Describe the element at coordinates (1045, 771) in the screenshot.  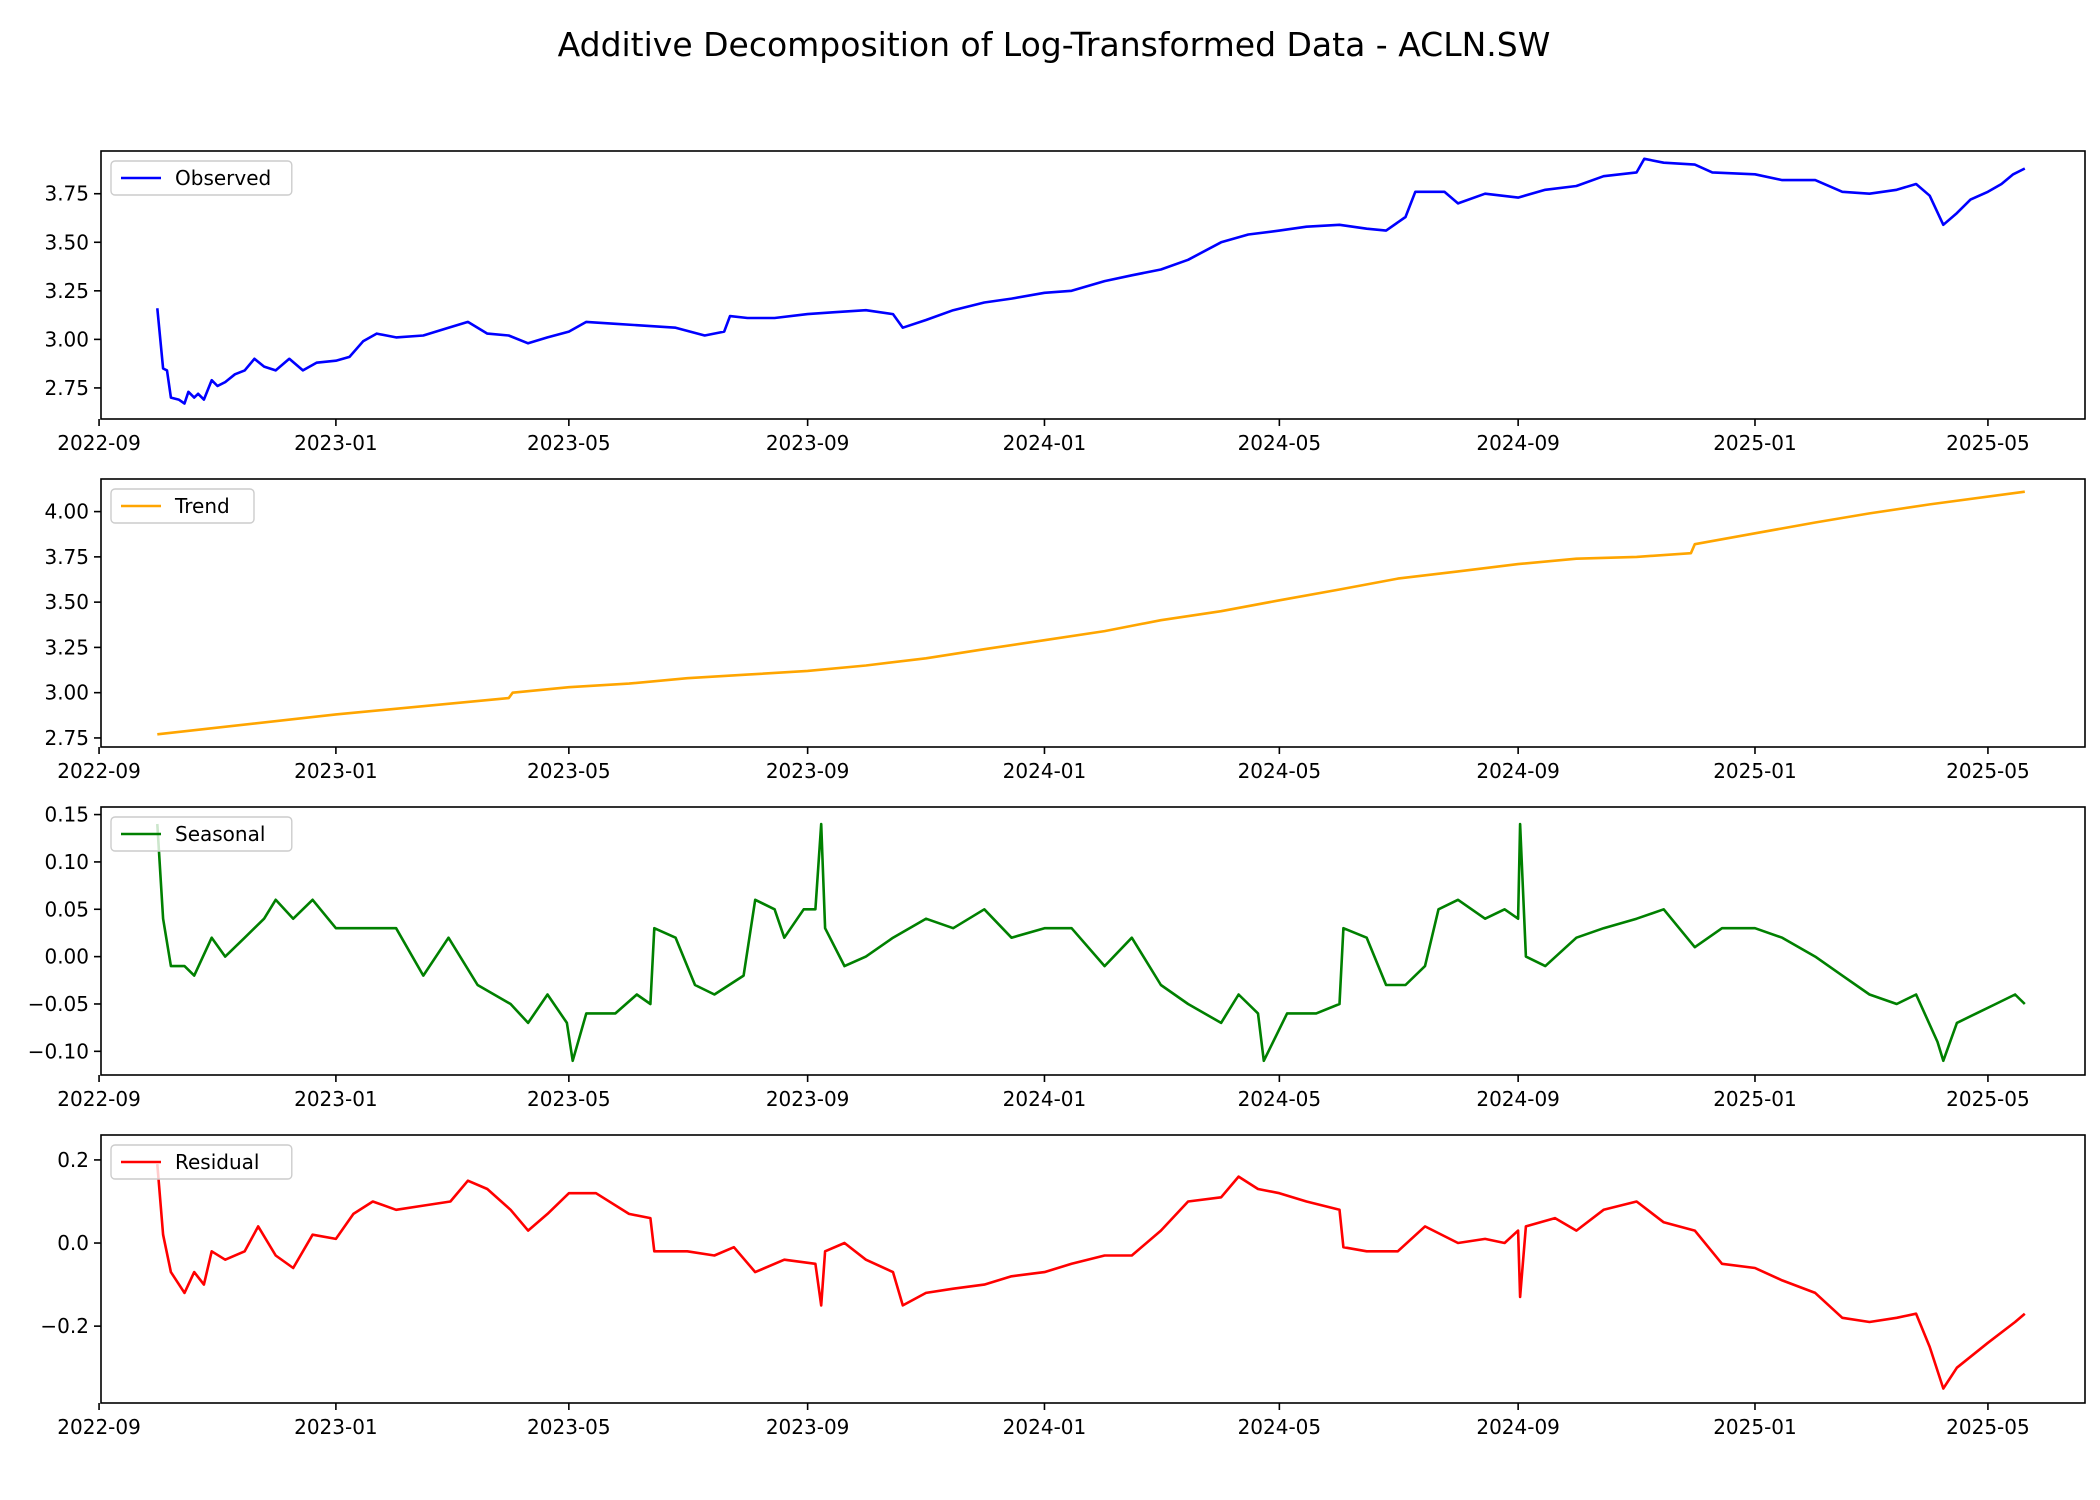
I see `trend-x-tick-label: 2024-01` at that location.